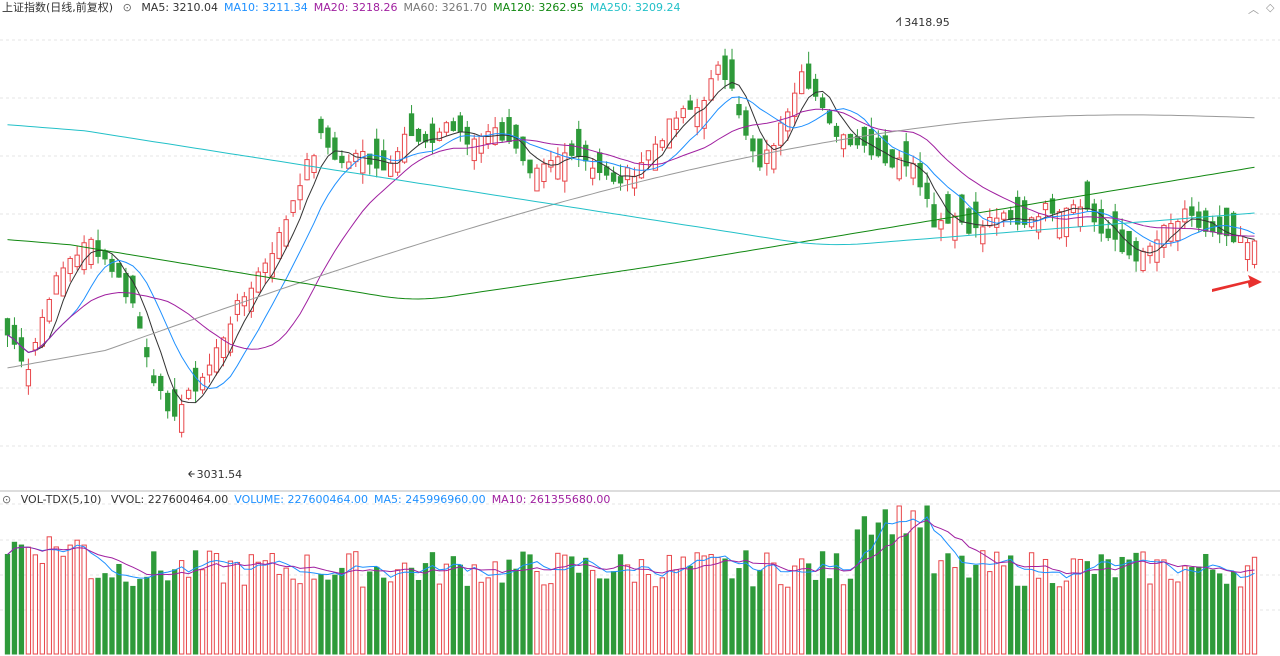 The image size is (1280, 656). What do you see at coordinates (7, 499) in the screenshot?
I see `settings-icon: ⊙` at bounding box center [7, 499].